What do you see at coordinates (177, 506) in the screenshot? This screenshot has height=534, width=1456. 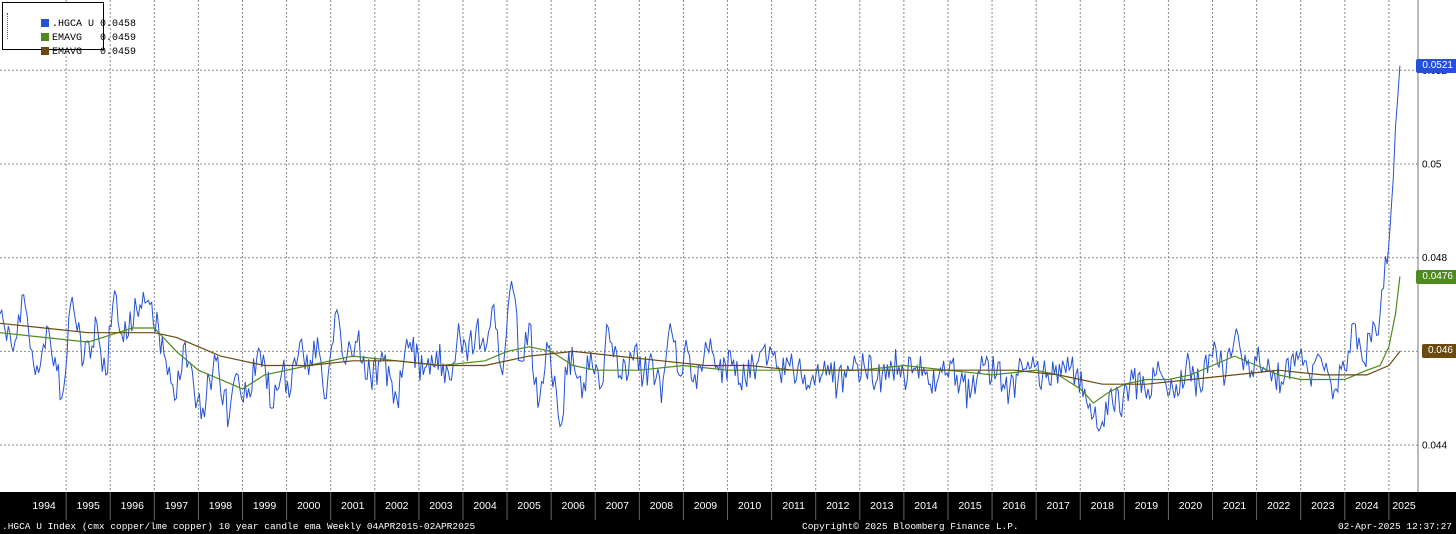 I see `x-tick-label: 1997` at bounding box center [177, 506].